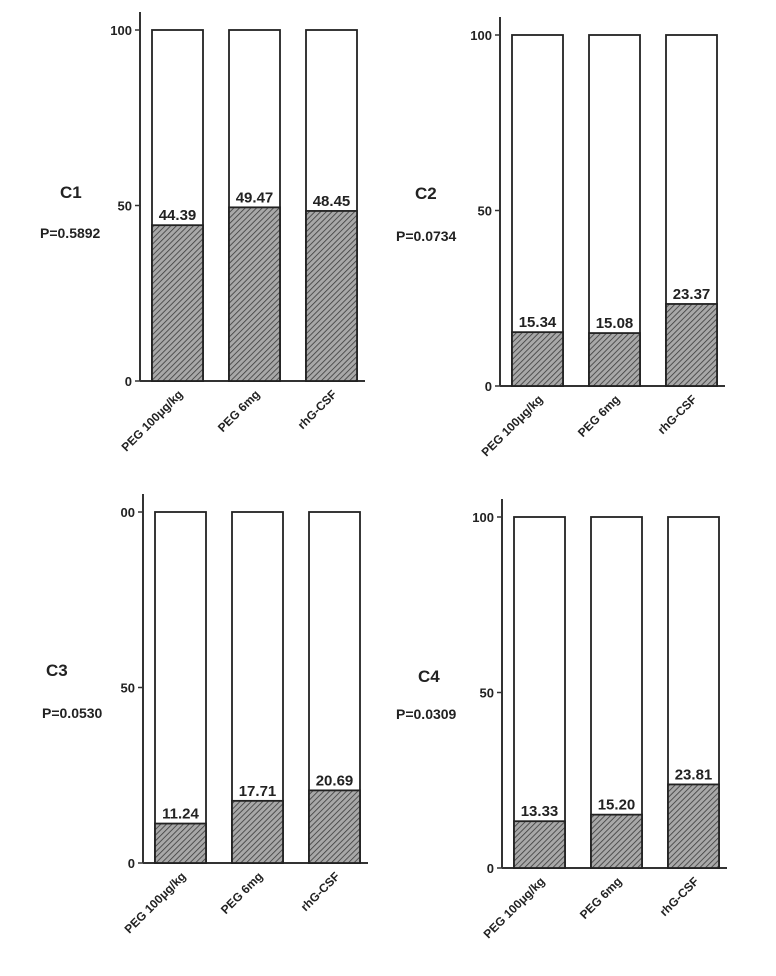 This screenshot has height=976, width=776. What do you see at coordinates (332, 201) in the screenshot?
I see `data-label: 48.45` at bounding box center [332, 201].